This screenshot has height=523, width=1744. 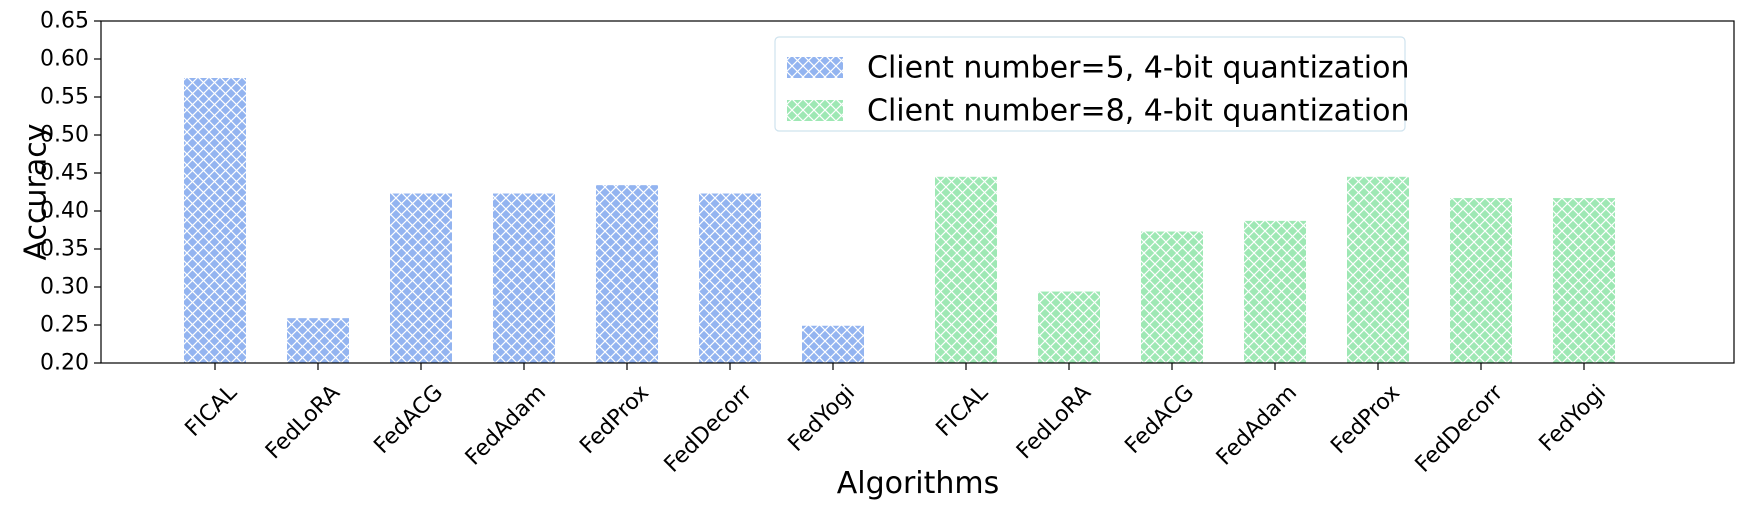 What do you see at coordinates (1138, 68) in the screenshot?
I see `legend-label: Client number=5, 4-bit quantization` at bounding box center [1138, 68].